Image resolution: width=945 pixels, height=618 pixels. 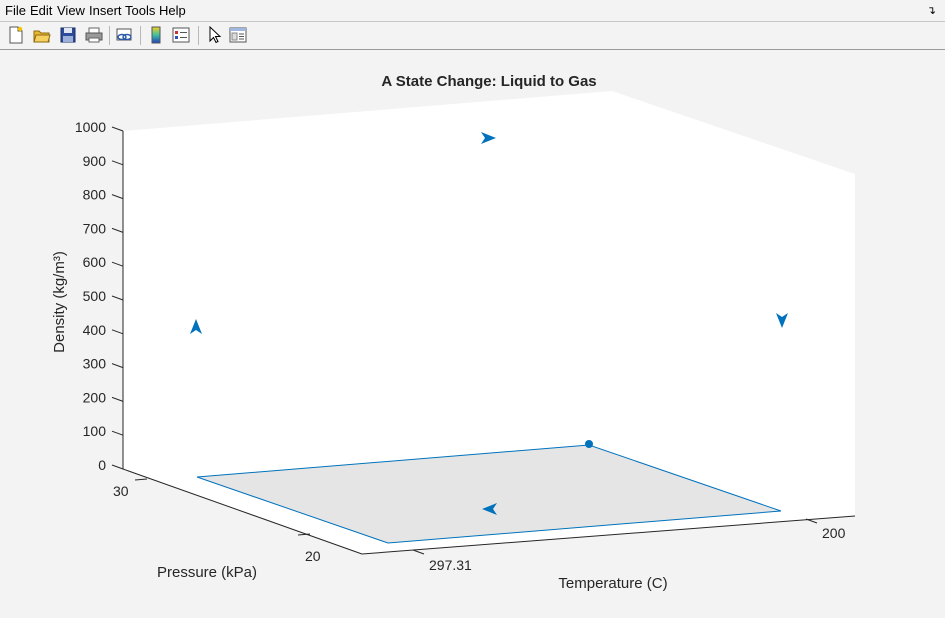 I want to click on dock-arrow-icon: ↴, so click(x=931, y=11).